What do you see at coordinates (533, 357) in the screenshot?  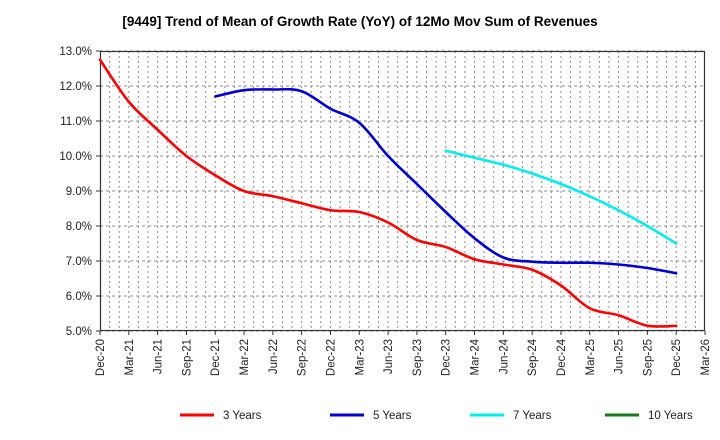 I see `x-axis-tick-label: Sep-24` at bounding box center [533, 357].